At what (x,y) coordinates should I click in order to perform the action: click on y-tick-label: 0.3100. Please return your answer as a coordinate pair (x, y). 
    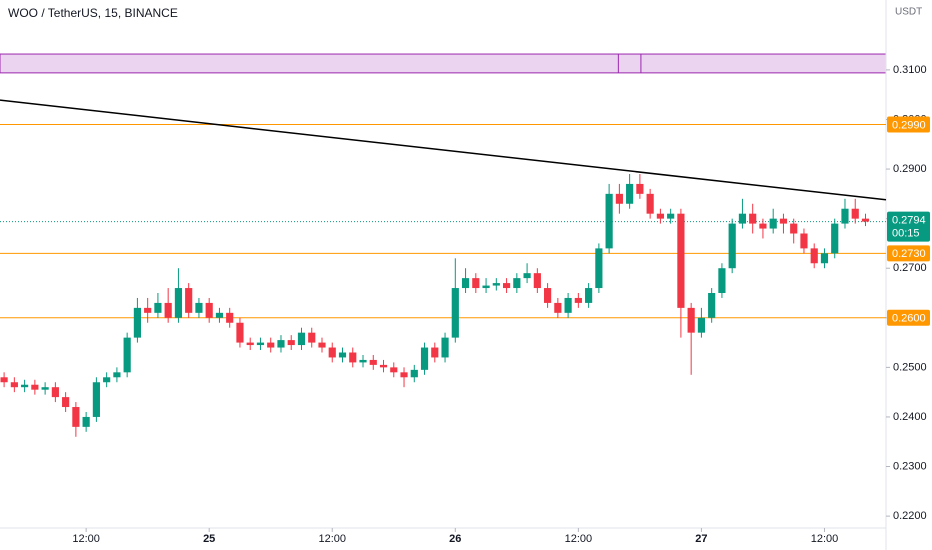
    Looking at the image, I should click on (910, 70).